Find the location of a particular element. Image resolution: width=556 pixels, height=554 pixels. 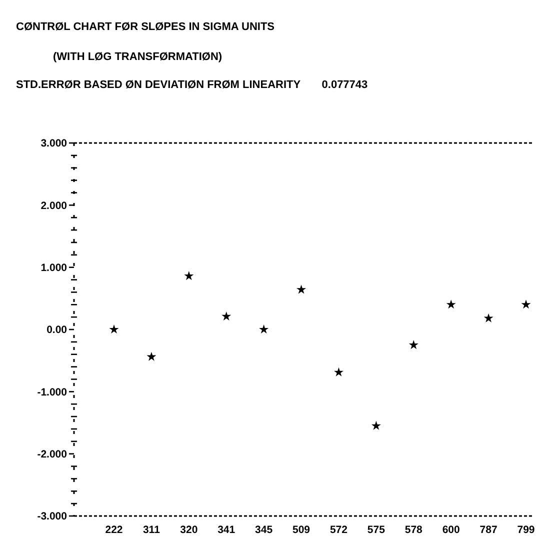

x-tick-label: 311 is located at coordinates (151, 530).